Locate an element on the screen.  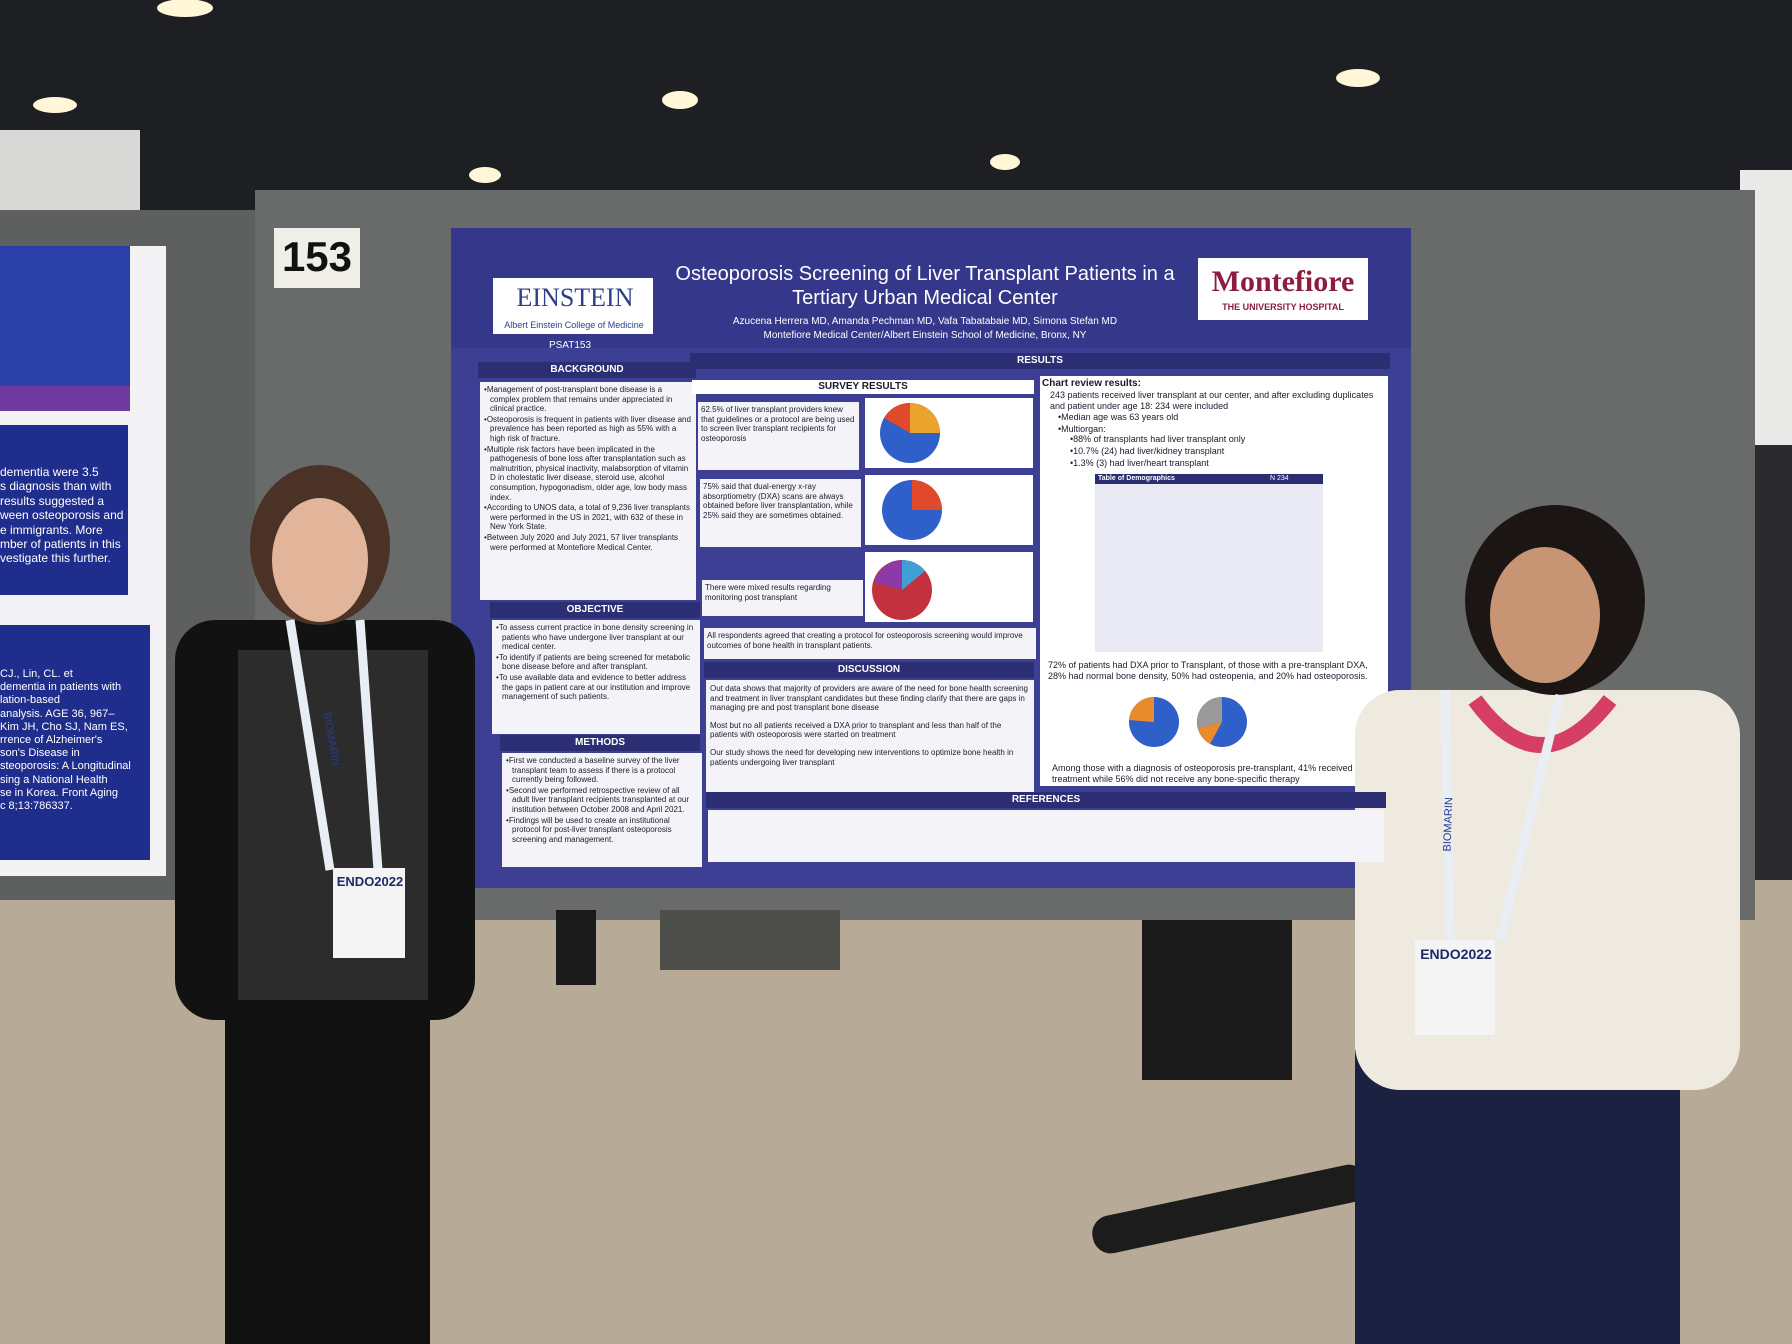
section-header: OBJECTIVE is located at coordinates (595, 610).